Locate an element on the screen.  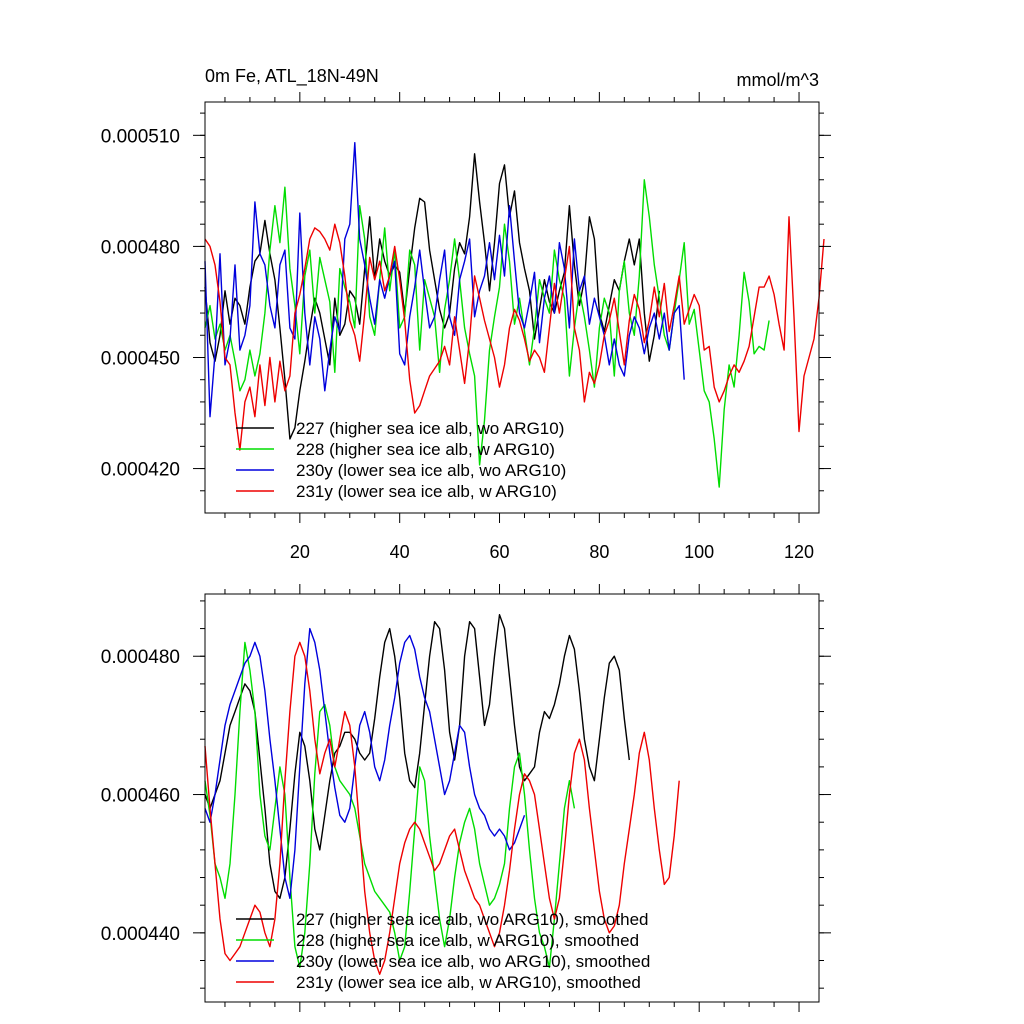
y-tick-label: 0.000450 is located at coordinates (140, 358).